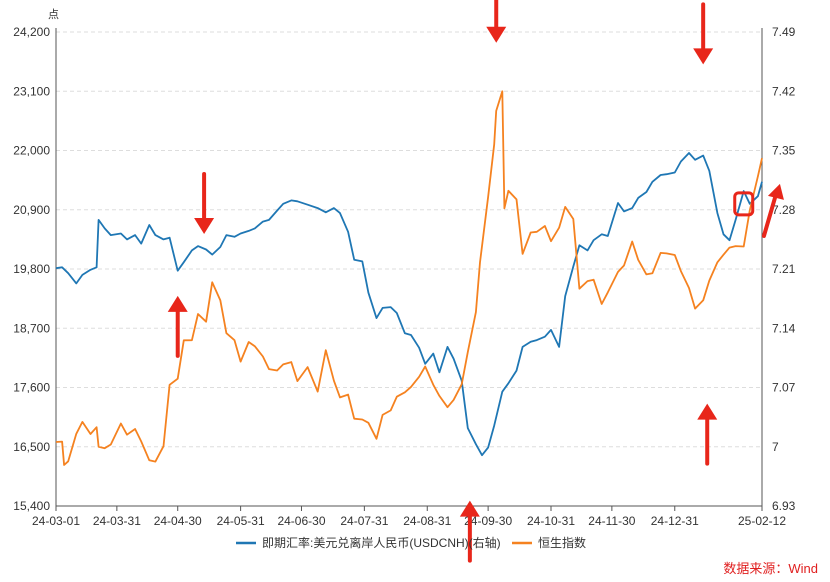 This screenshot has height=582, width=830. Describe the element at coordinates (562, 542) in the screenshot. I see `legend-label: 恒生指数` at that location.